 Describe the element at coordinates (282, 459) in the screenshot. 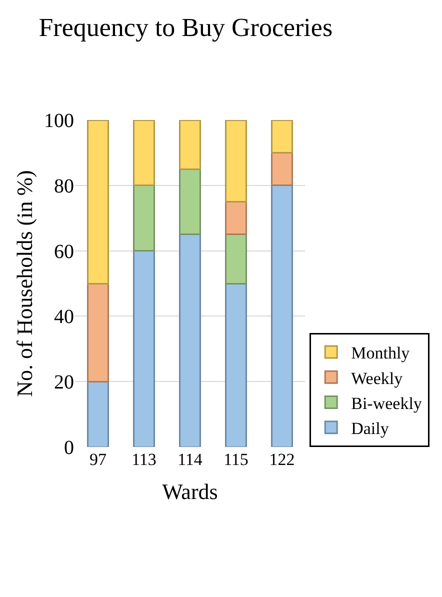

I see `x-tick-label: 122` at that location.